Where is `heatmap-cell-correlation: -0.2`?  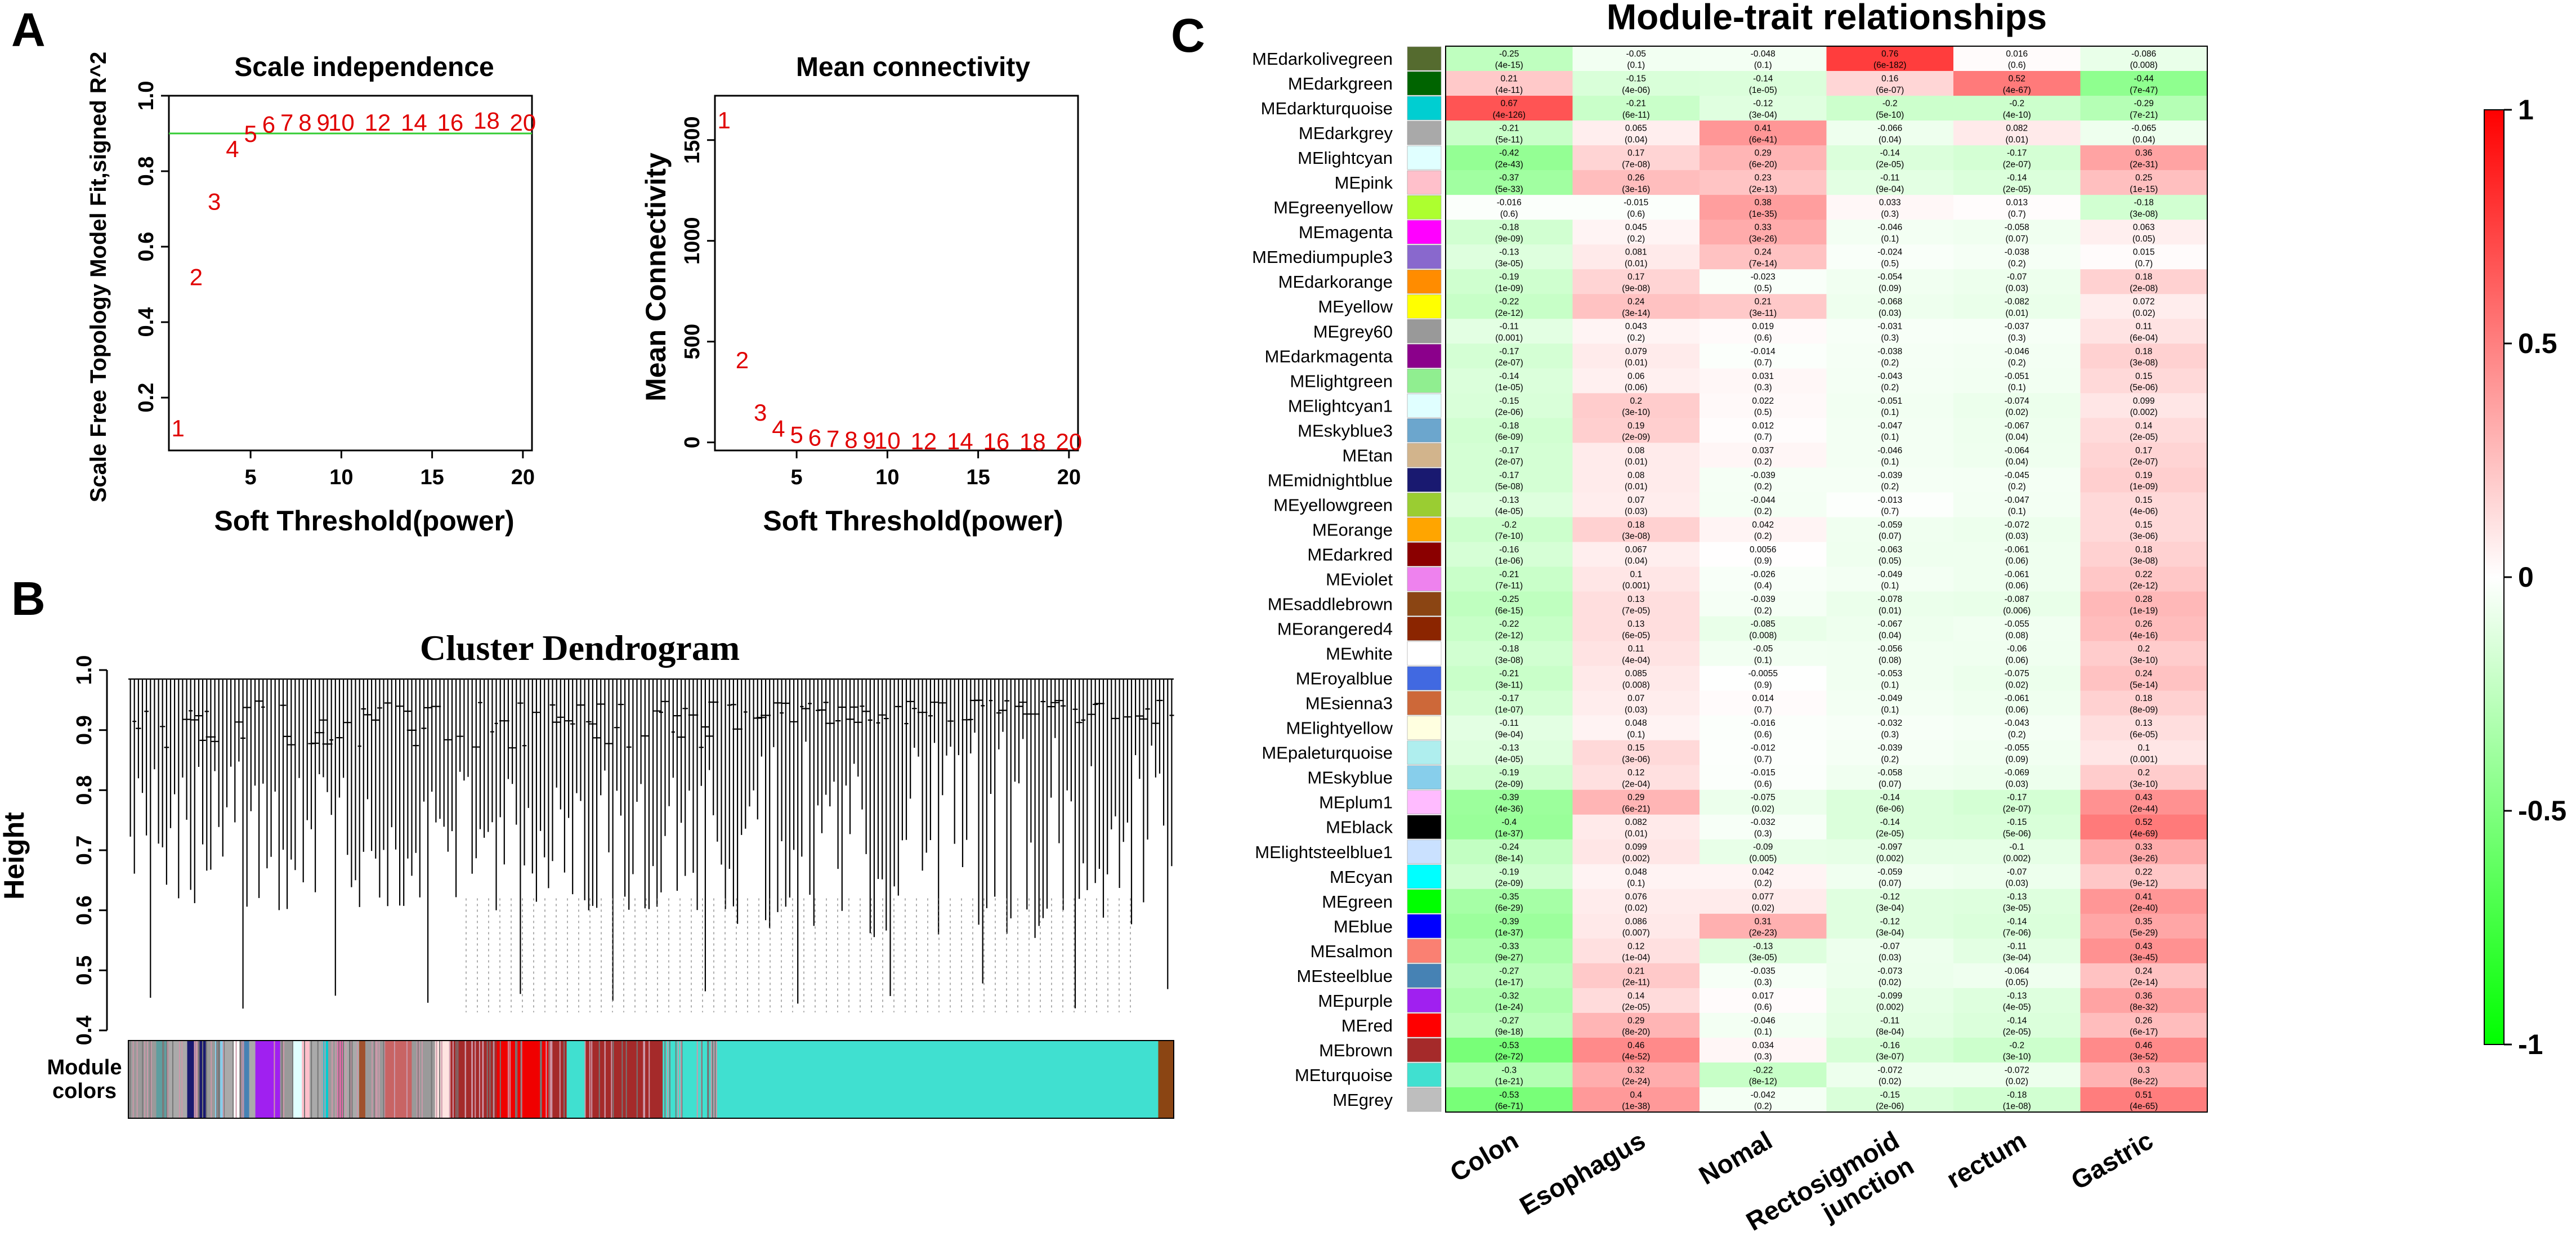
heatmap-cell-correlation: -0.2 is located at coordinates (2016, 1045).